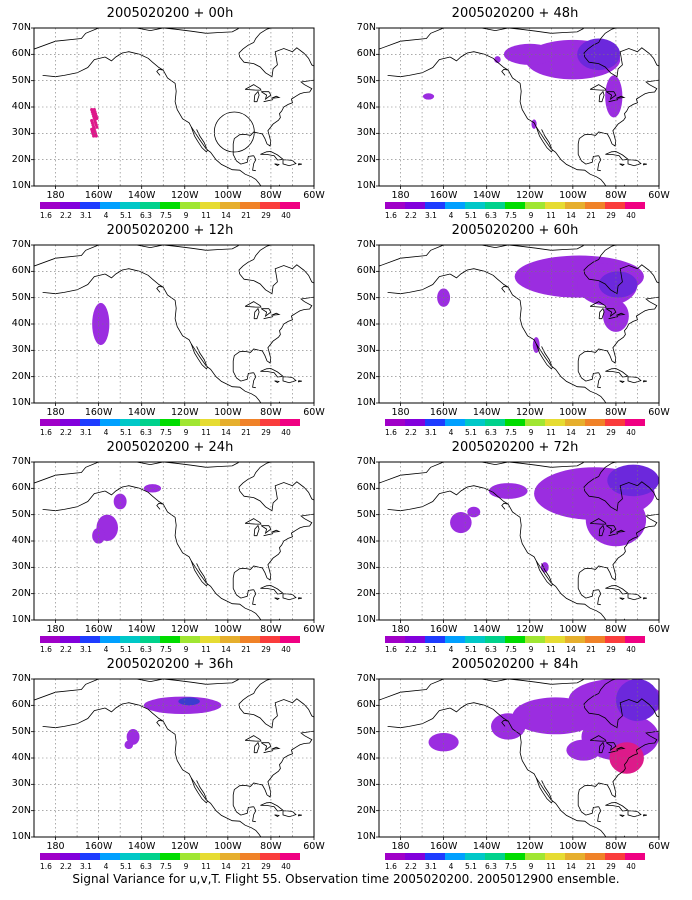 The image size is (692, 900). What do you see at coordinates (21, 402) in the screenshot?
I see `lat-label: 10N` at bounding box center [21, 402].